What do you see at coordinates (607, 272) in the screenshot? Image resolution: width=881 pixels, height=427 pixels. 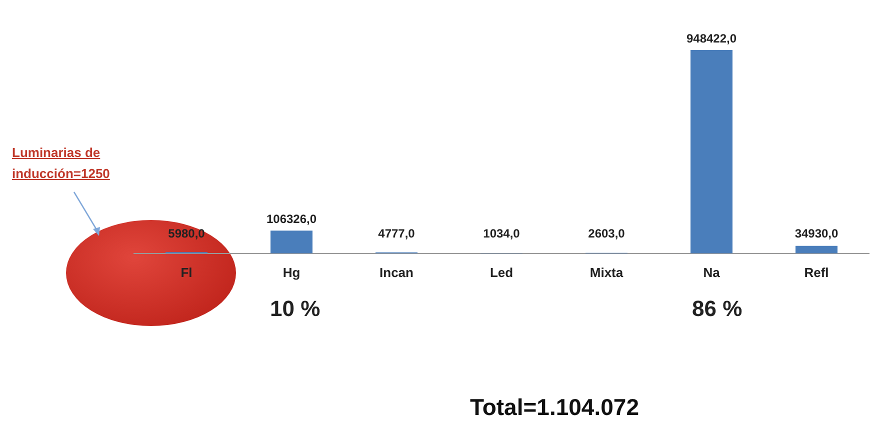 I see `x-tick-label: Mixta` at bounding box center [607, 272].